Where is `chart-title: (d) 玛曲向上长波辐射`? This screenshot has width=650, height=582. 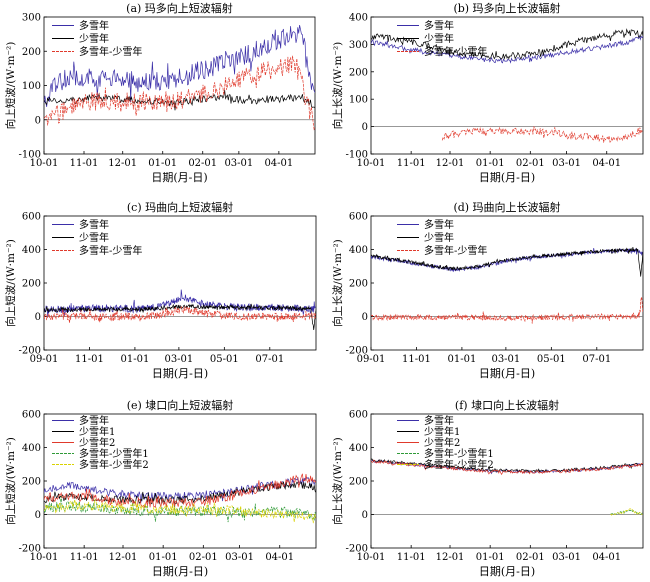 chart-title: (d) 玛曲向上长波辐射 is located at coordinates (506, 207).